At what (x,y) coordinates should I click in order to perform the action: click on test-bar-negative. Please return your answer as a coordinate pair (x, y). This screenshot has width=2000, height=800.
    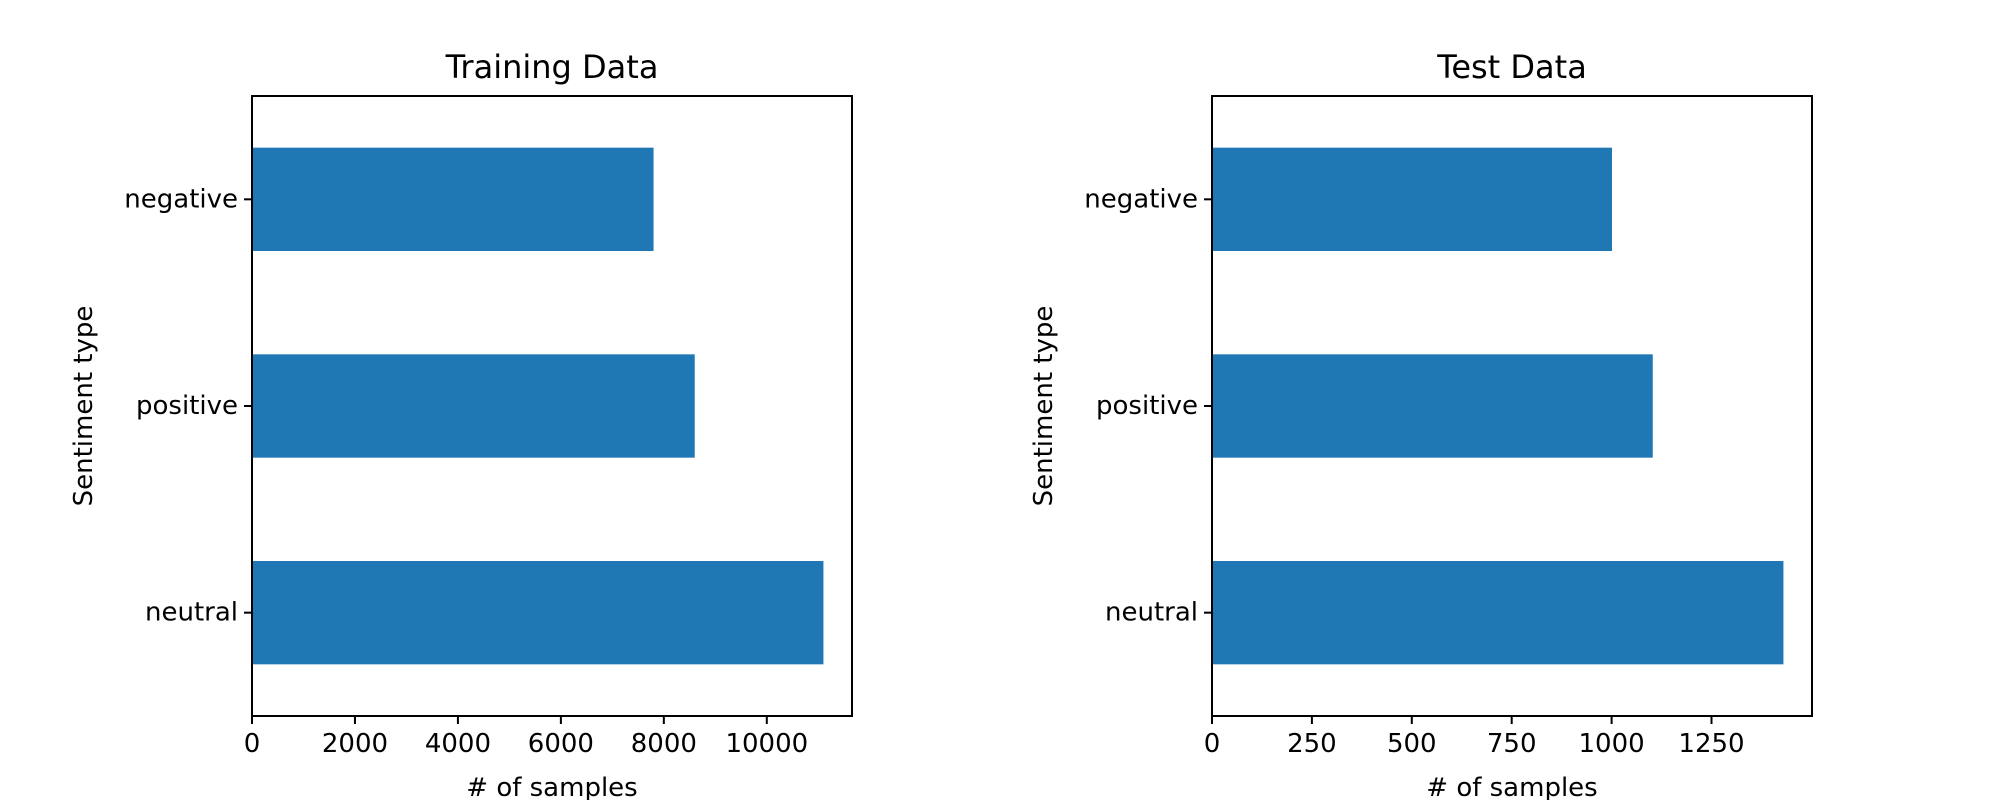
    Looking at the image, I should click on (1412, 199).